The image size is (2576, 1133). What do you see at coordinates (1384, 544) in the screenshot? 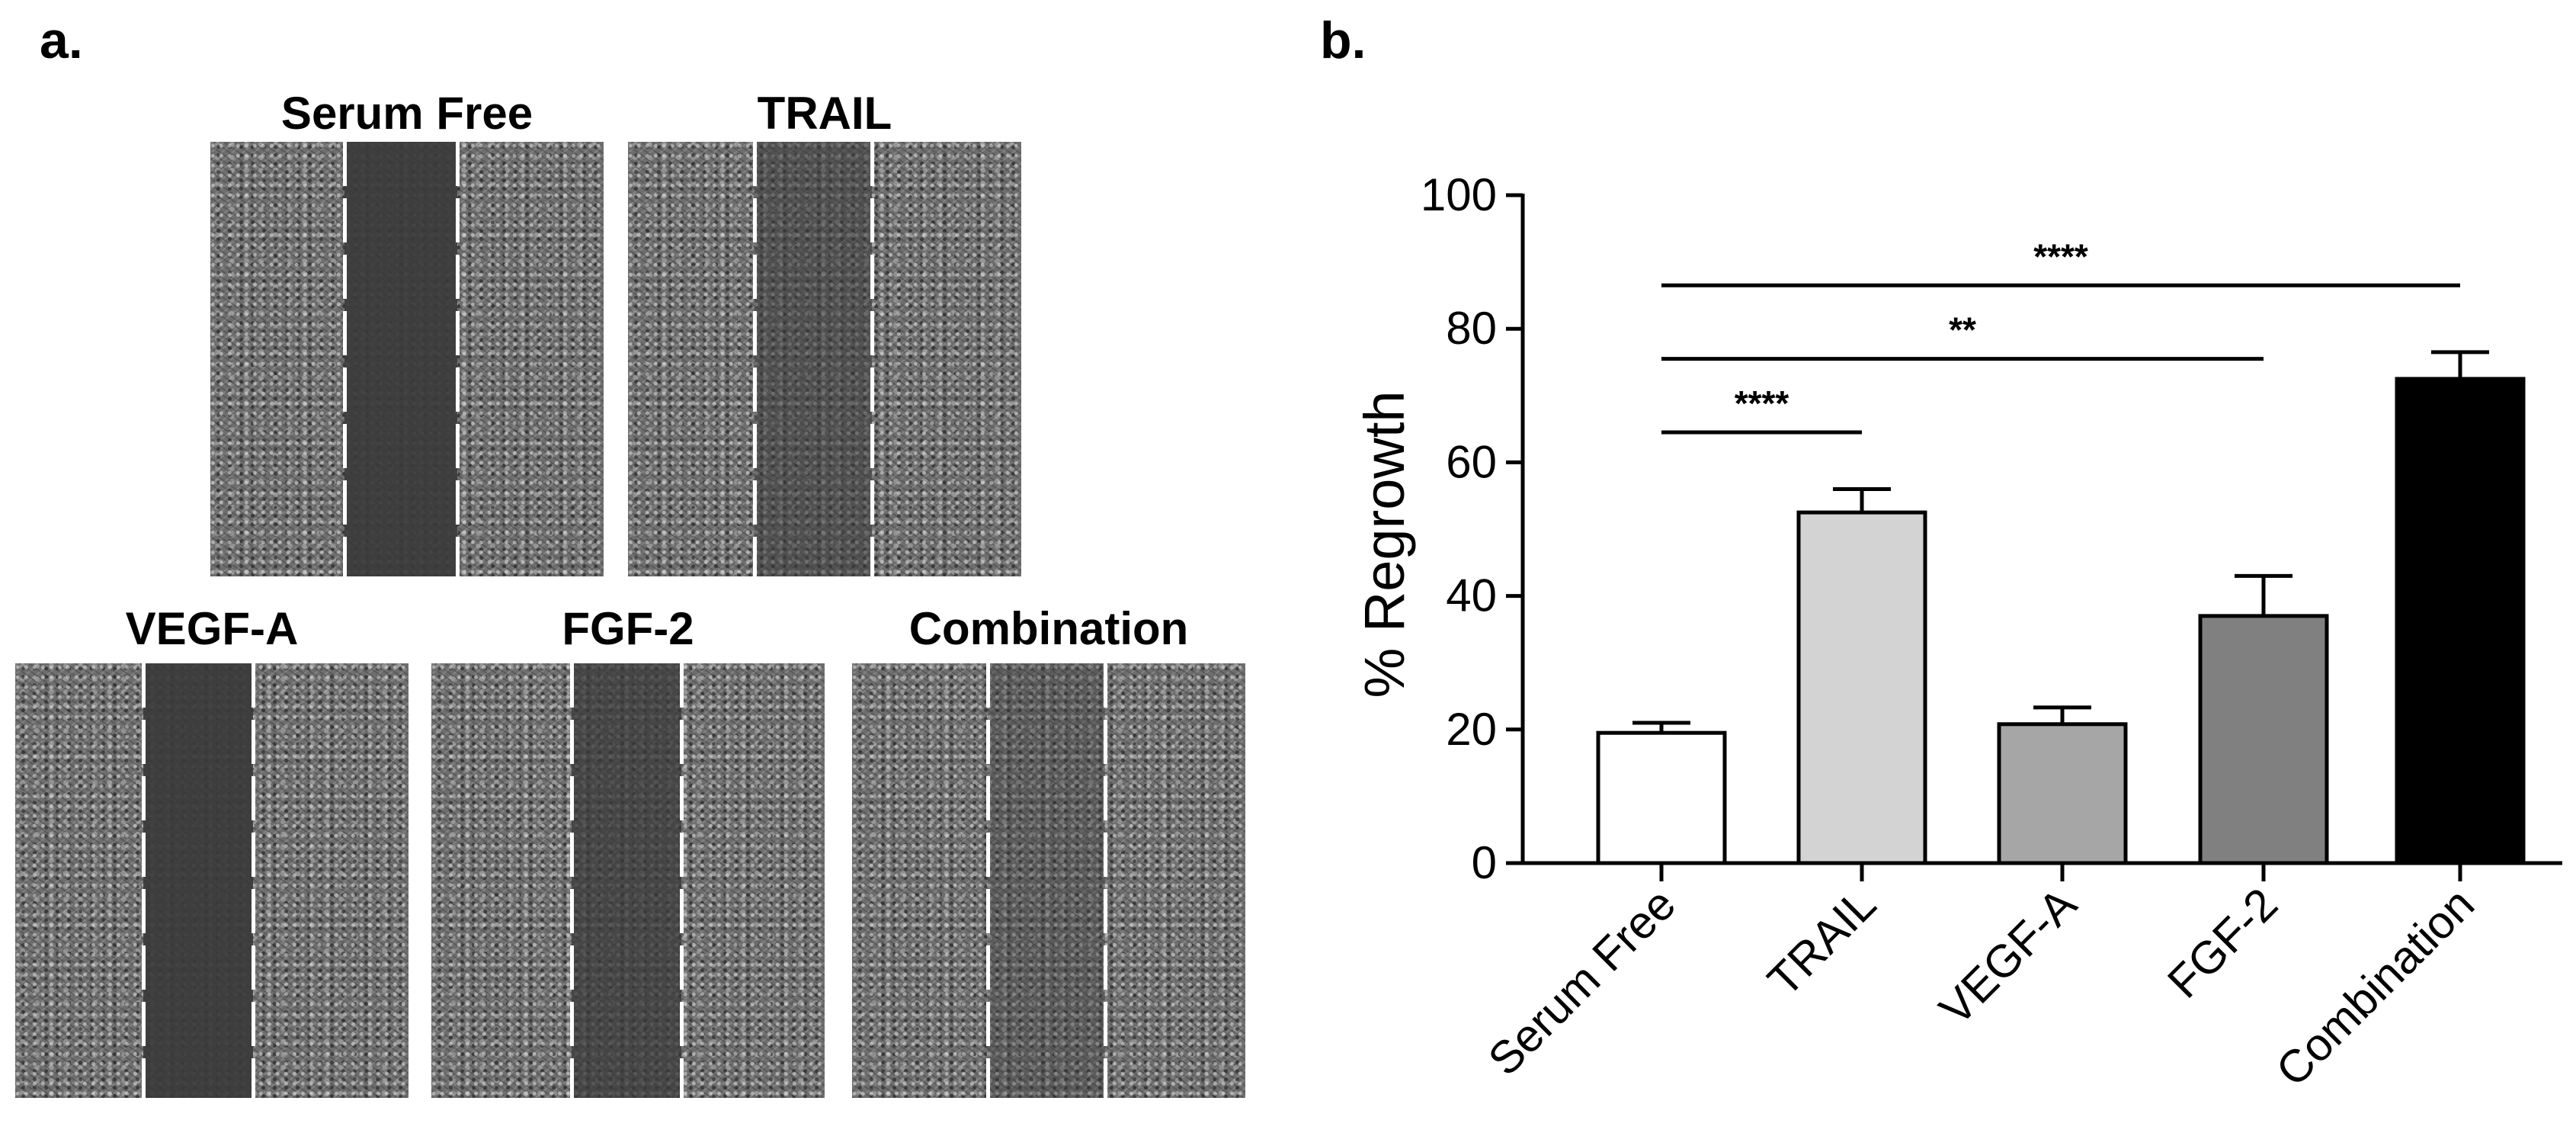
I see `y-axis-title: % Regrowth` at bounding box center [1384, 544].